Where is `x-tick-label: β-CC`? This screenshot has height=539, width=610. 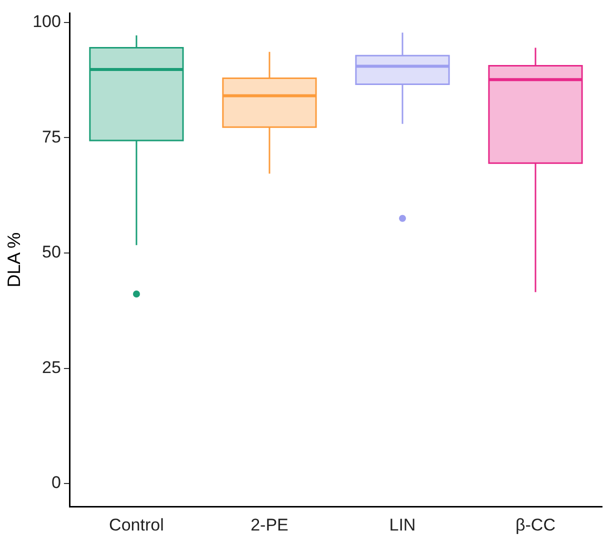 x-tick-label: β-CC is located at coordinates (535, 524).